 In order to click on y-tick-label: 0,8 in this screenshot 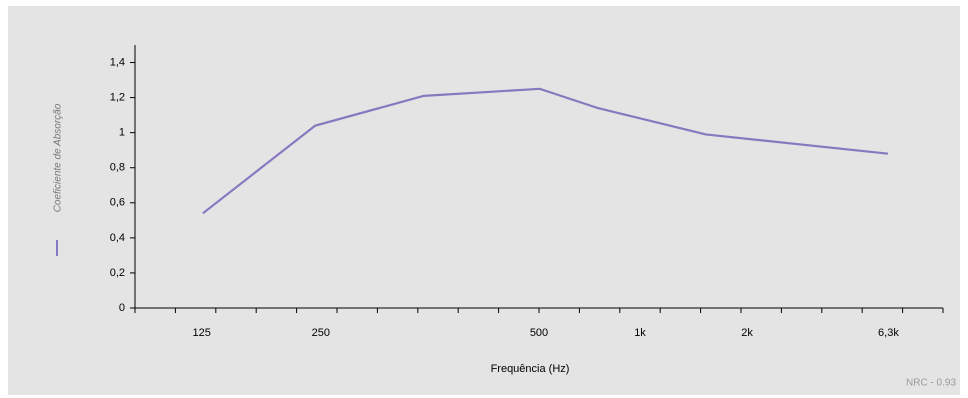, I will do `click(117, 168)`.